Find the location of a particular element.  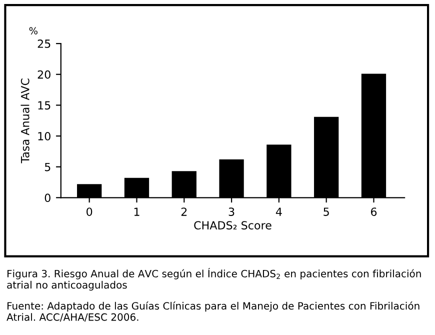

x-axis-title: CHADS₂ Score is located at coordinates (233, 225).